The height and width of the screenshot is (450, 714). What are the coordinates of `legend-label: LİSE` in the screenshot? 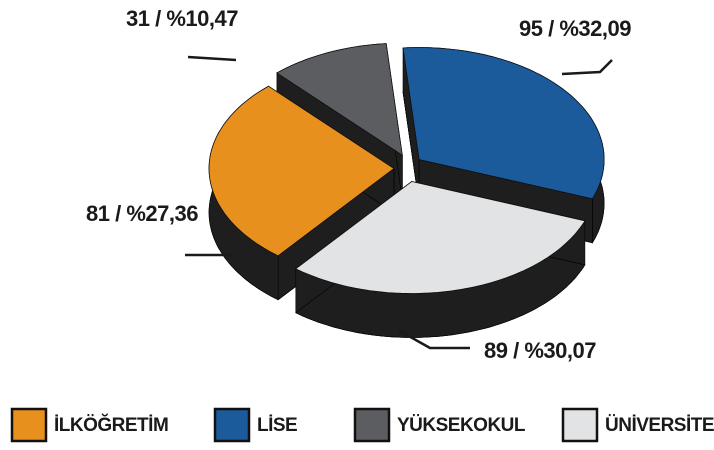 It's located at (277, 425).